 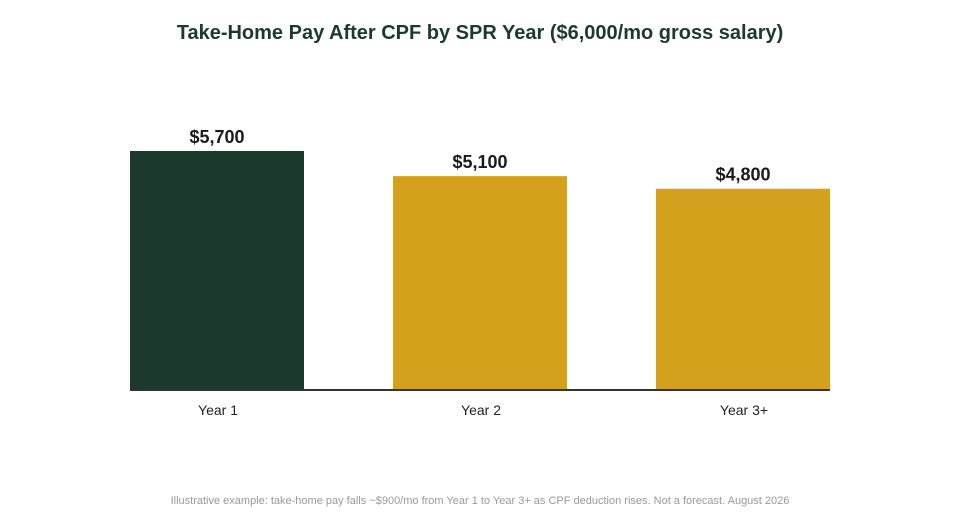 What do you see at coordinates (218, 410) in the screenshot?
I see `x-tick-label: Year 1` at bounding box center [218, 410].